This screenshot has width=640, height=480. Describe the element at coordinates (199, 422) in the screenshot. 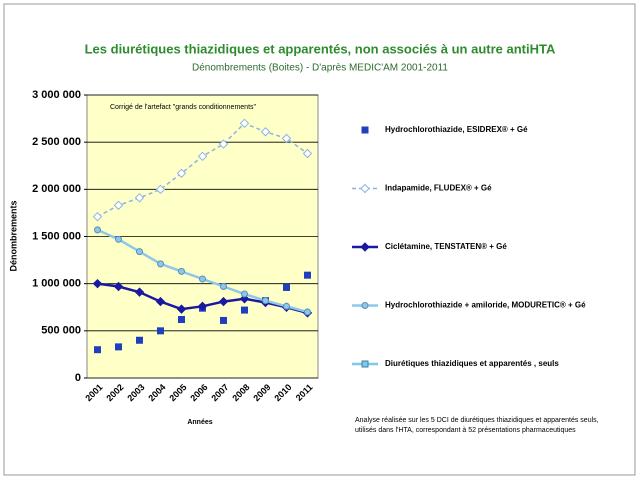

I see `x-axis-label: Années` at that location.